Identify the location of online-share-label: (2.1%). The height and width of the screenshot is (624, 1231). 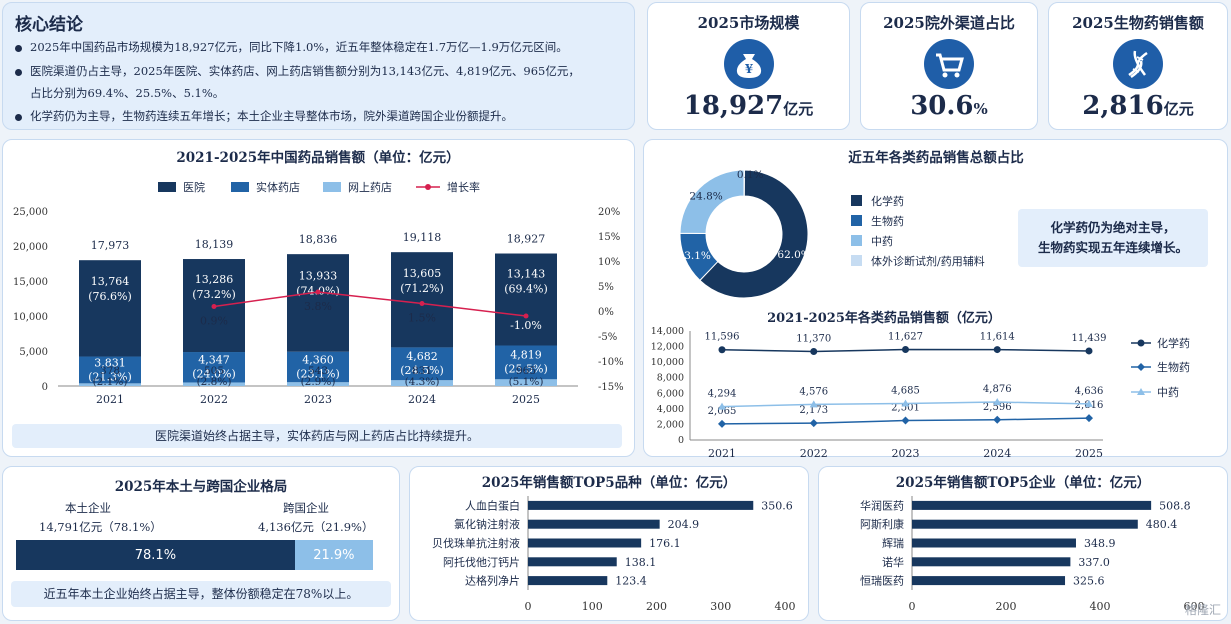
(110, 382).